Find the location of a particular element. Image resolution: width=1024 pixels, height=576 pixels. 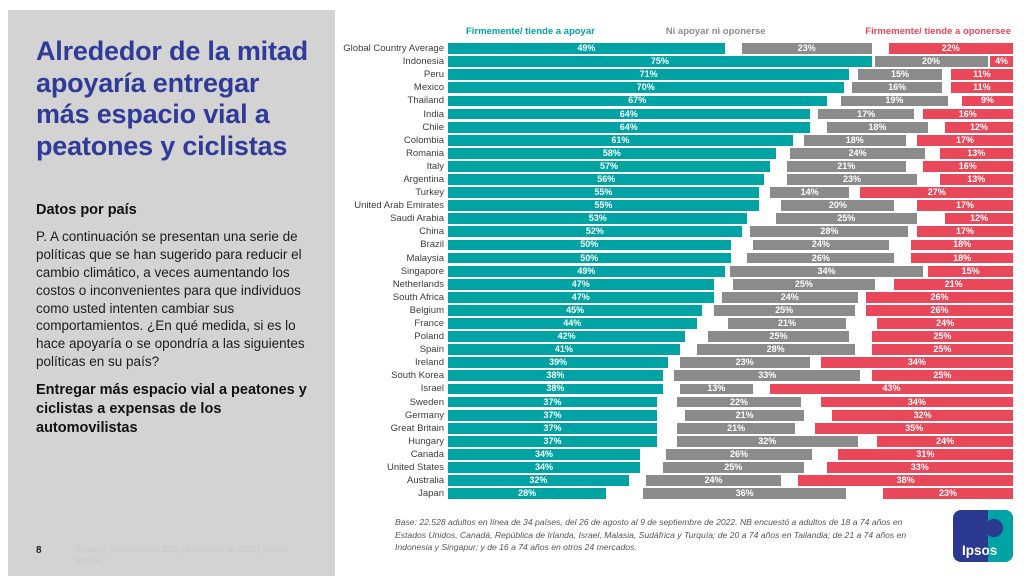

neutral-segment: 13% is located at coordinates (716, 389).